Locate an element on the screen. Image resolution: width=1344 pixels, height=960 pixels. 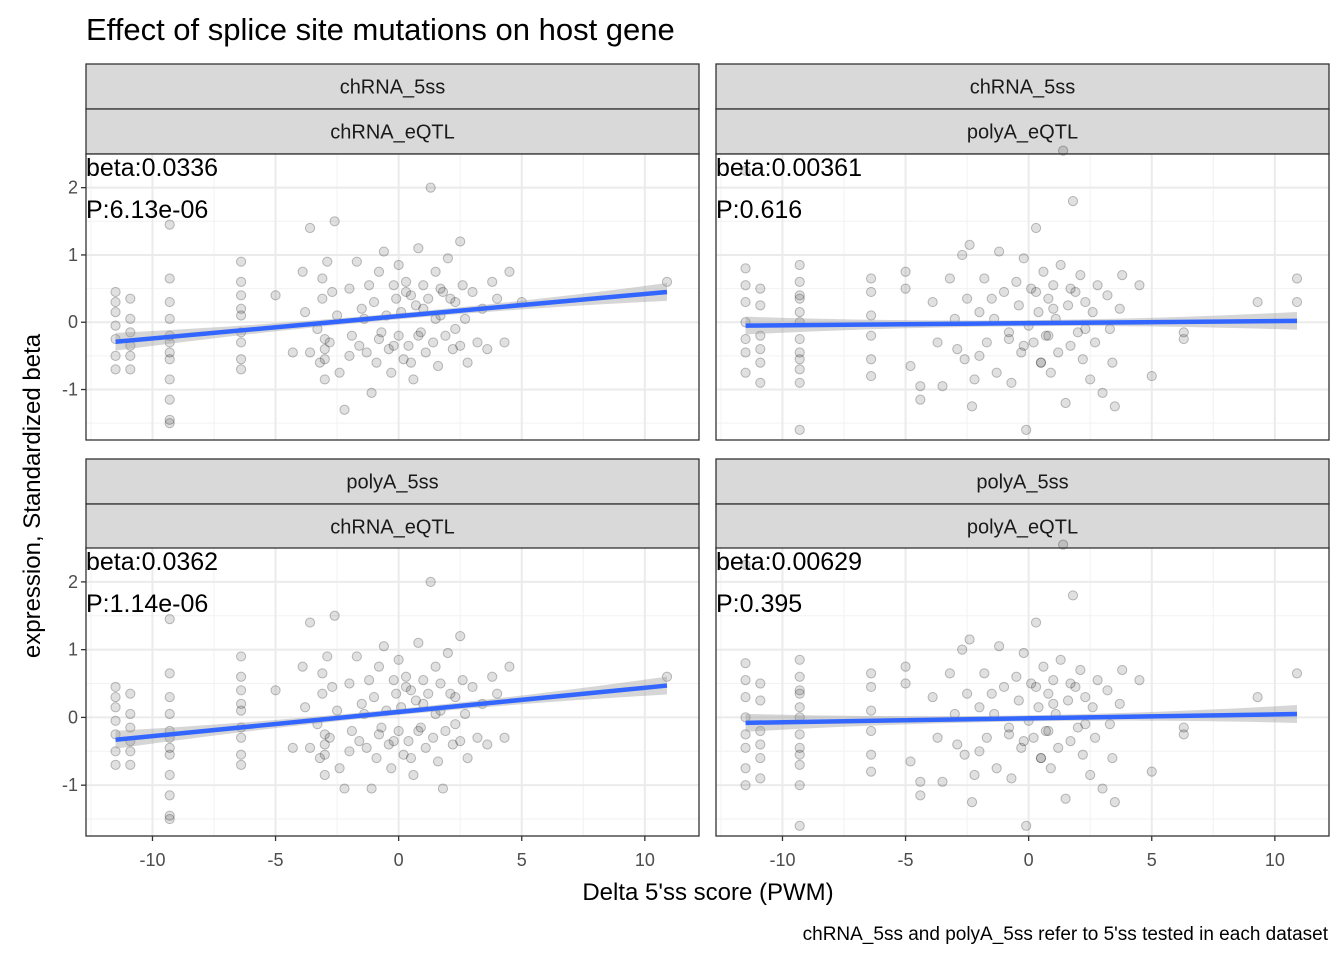
panel-background is located at coordinates (1022, 297).